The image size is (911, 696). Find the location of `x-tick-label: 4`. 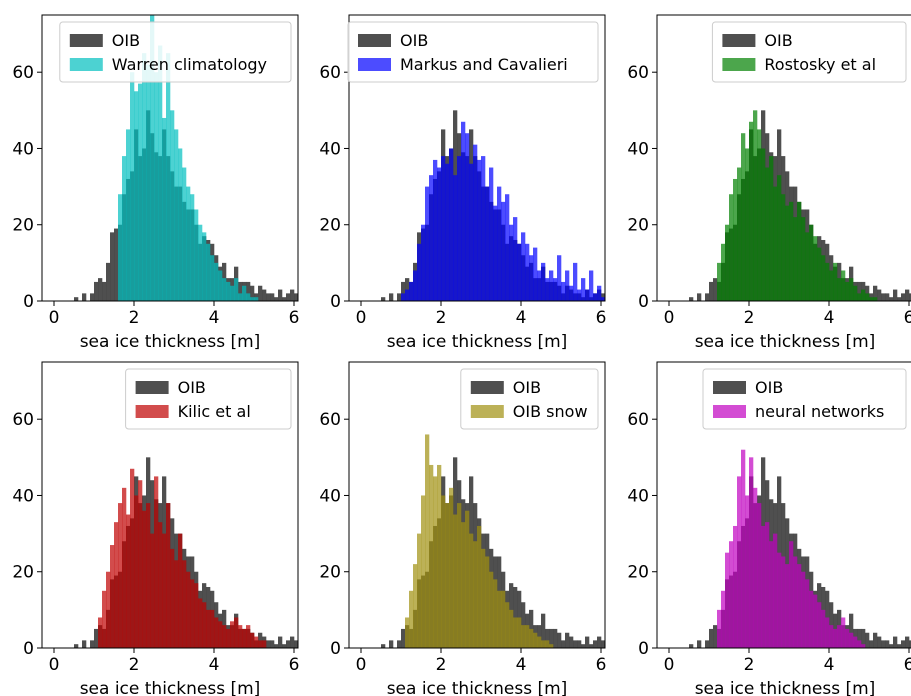

x-tick-label: 4 is located at coordinates (829, 665).